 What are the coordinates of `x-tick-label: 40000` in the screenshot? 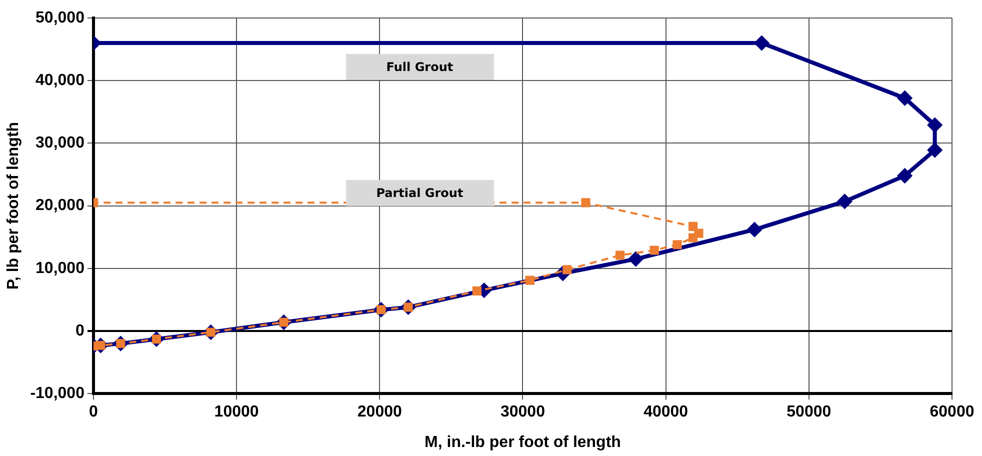 It's located at (666, 412).